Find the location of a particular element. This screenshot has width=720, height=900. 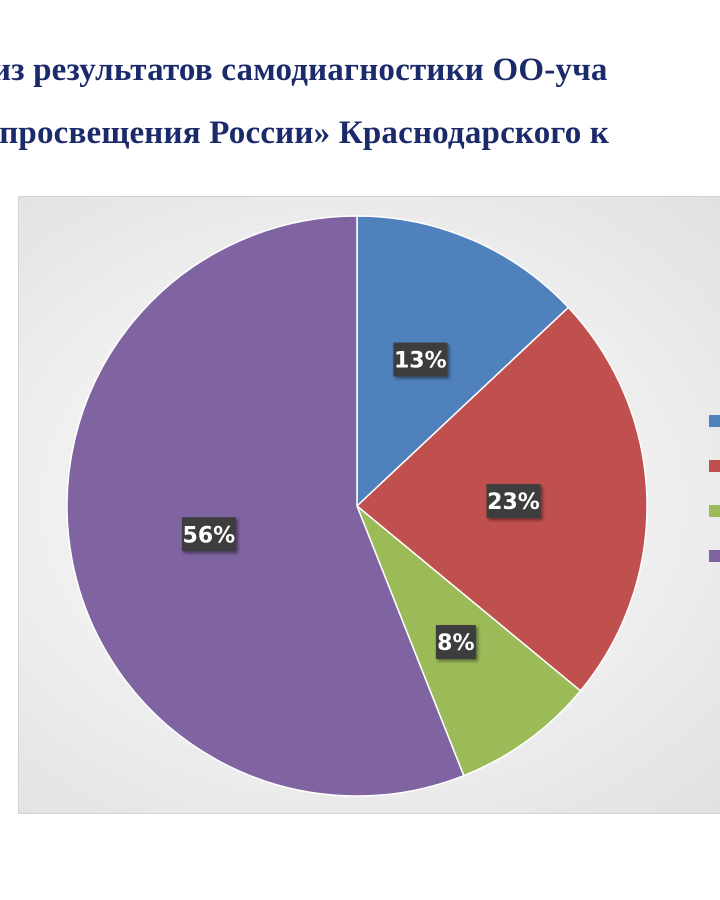

data-label-text: 13% is located at coordinates (420, 361).